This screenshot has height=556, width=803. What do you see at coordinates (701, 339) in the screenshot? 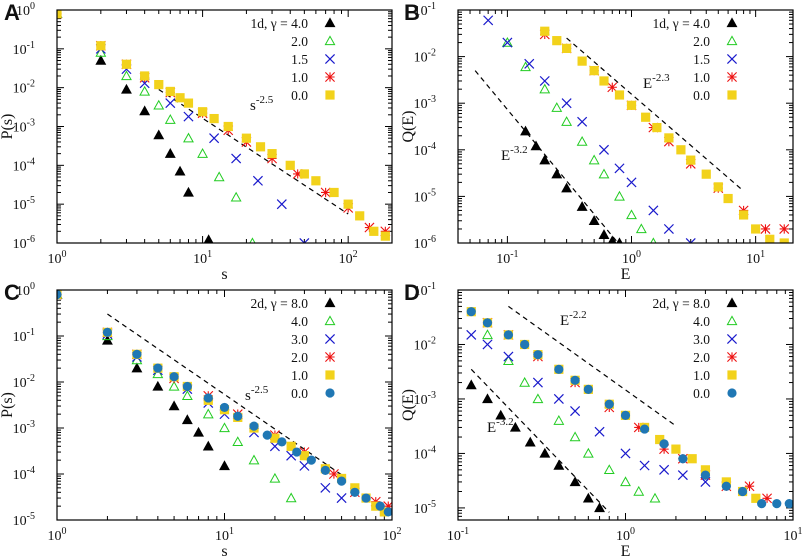
I see `legend-label: 3.0` at bounding box center [701, 339].